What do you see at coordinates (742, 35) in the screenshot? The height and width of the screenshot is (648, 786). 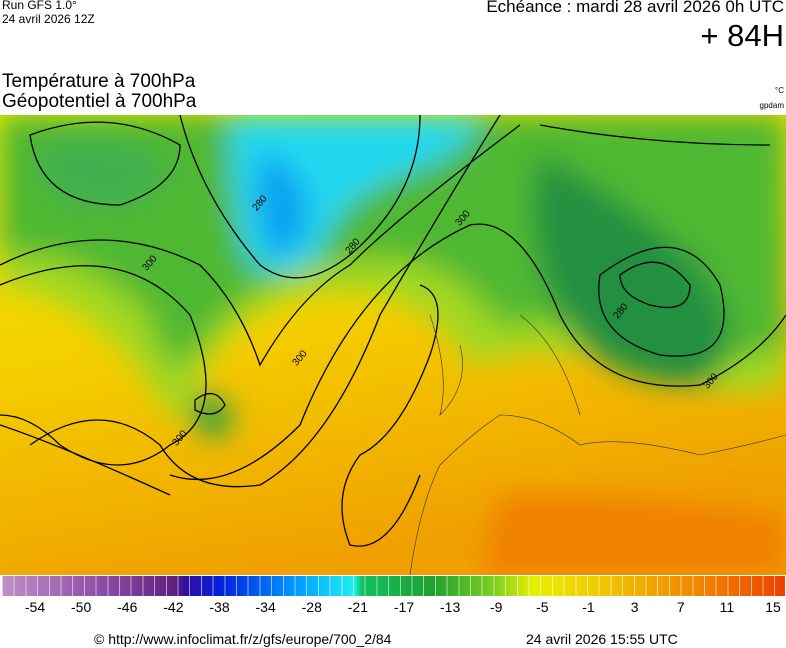 I see `lead-time: + 84H` at bounding box center [742, 35].